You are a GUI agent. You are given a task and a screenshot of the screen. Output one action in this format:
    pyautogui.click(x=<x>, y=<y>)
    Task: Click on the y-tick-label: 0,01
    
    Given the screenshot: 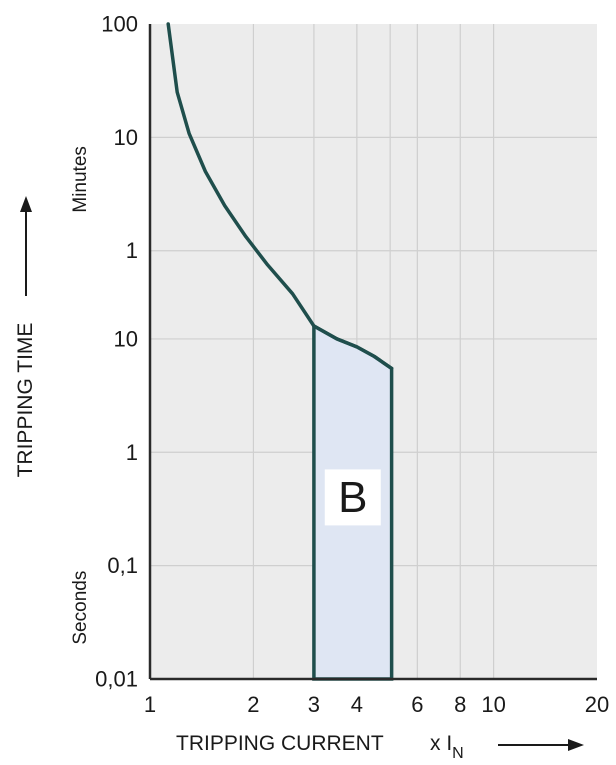 What is the action you would take?
    pyautogui.click(x=116, y=679)
    